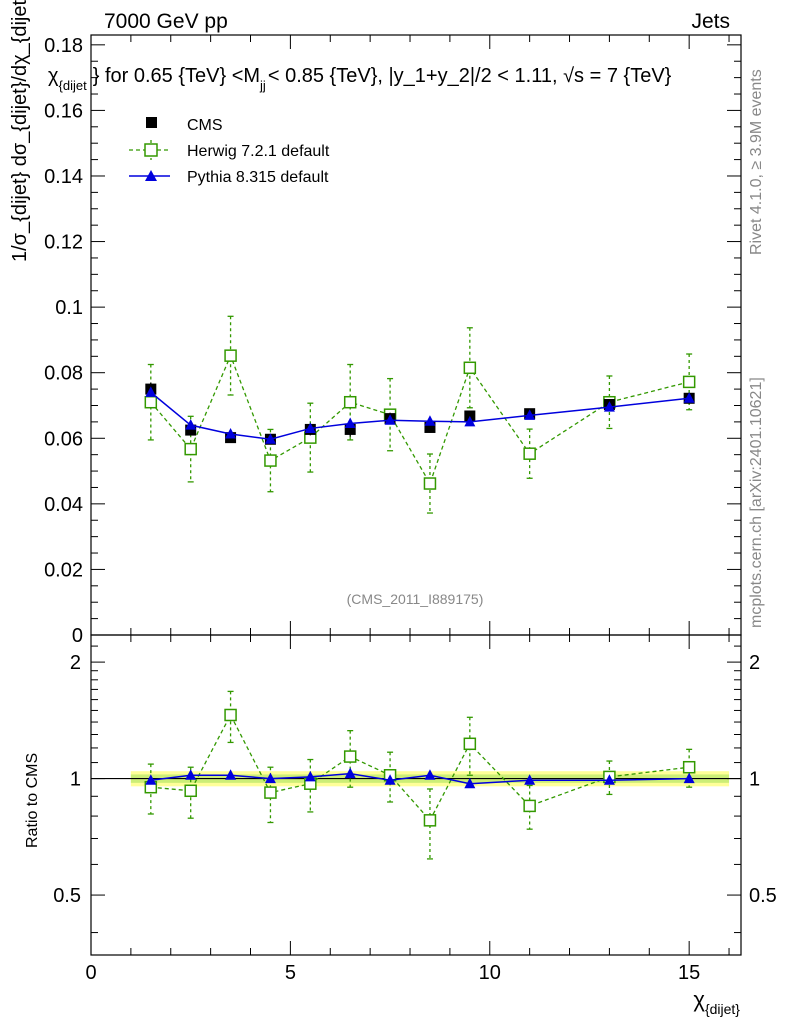 This screenshot has width=786, height=1024. I want to click on main-ytick-label-9: 0.18, so click(63, 46).